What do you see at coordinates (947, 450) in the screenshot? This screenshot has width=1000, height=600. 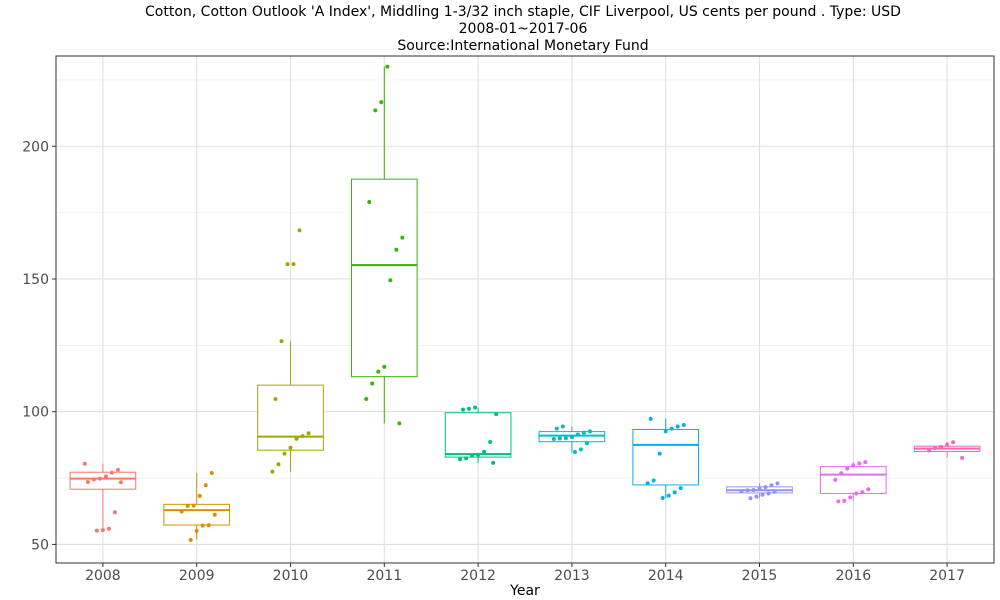 I see `box-group-2017` at bounding box center [947, 450].